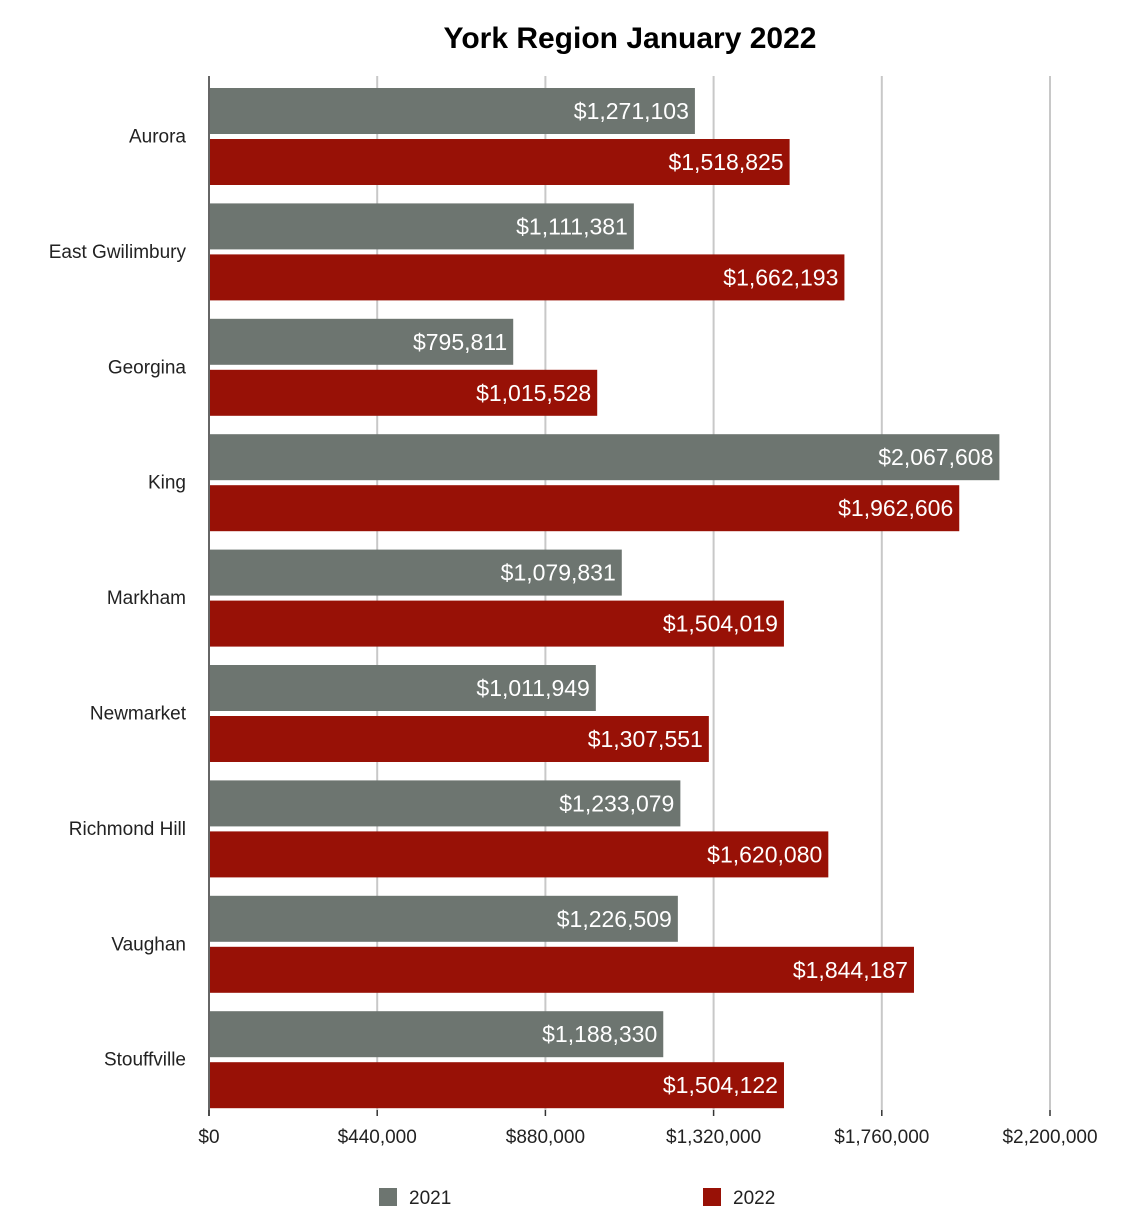 This screenshot has height=1224, width=1130. I want to click on data-label: $1,518,825, so click(725, 162).